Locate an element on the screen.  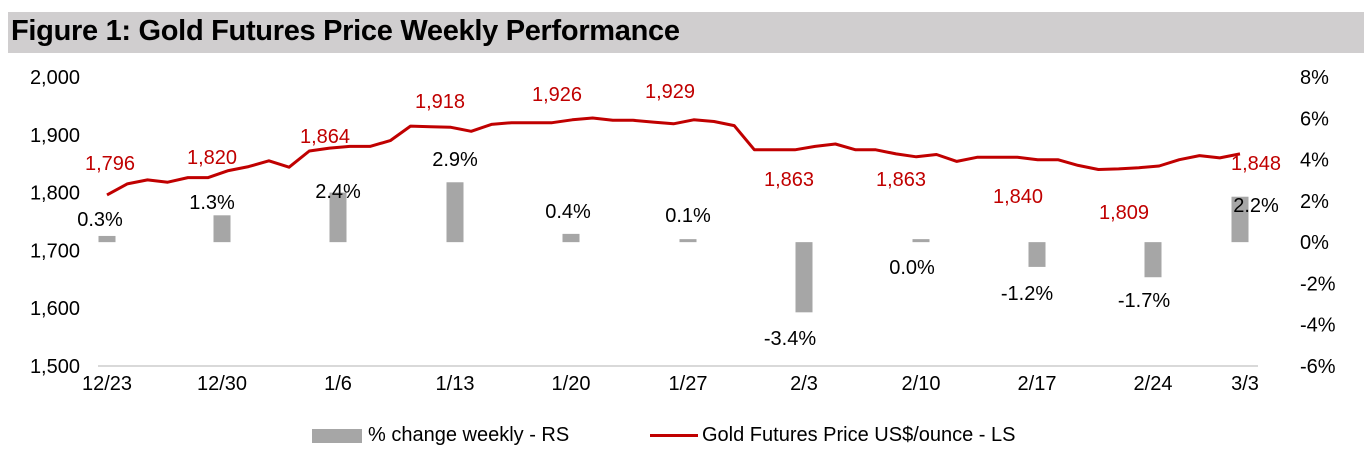
bar-data-label: 0.1% is located at coordinates (688, 216).